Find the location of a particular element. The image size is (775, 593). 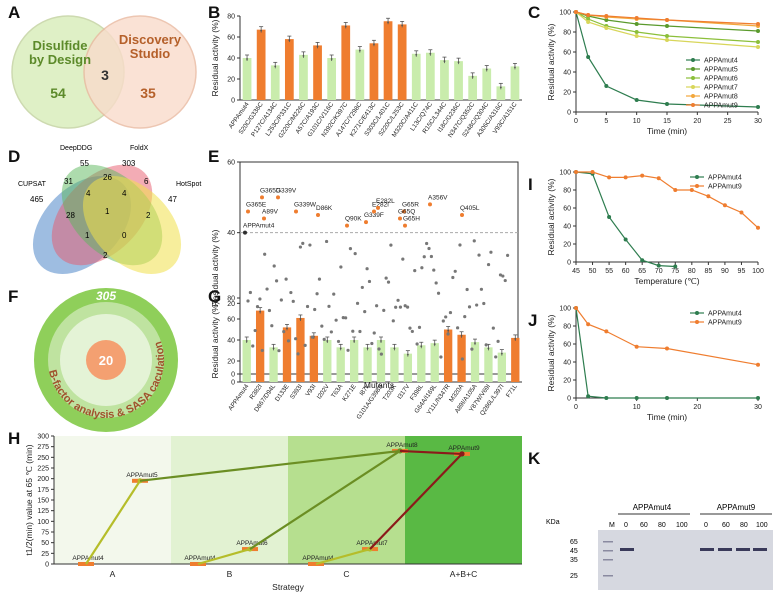

chart-b-replicate-dot is located at coordinates (374, 44).